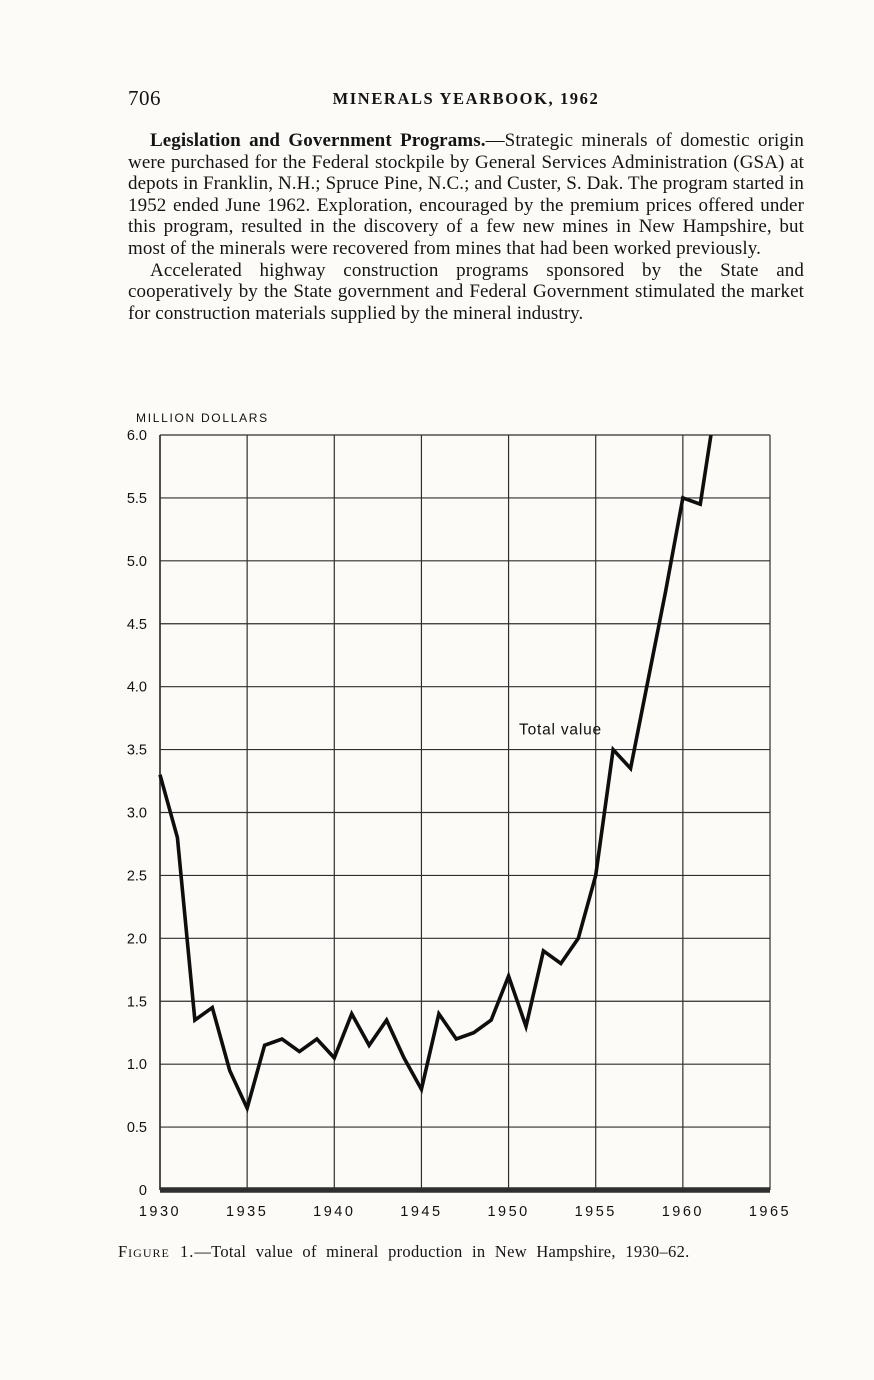 The image size is (874, 1380). Describe the element at coordinates (144, 98) in the screenshot. I see `page-number: 706` at that location.